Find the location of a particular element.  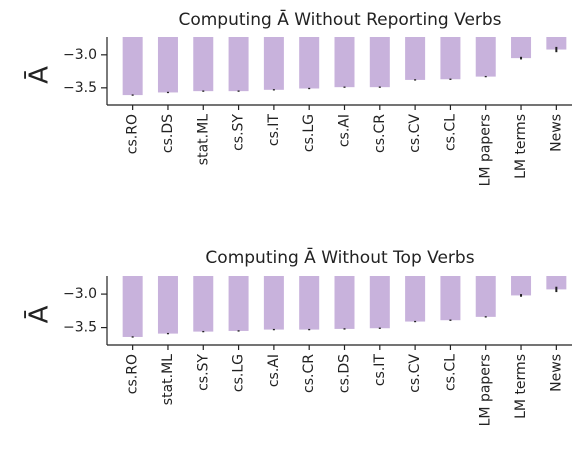

chart-title: Computing Ā Without Reporting Verbs is located at coordinates (339, 19).